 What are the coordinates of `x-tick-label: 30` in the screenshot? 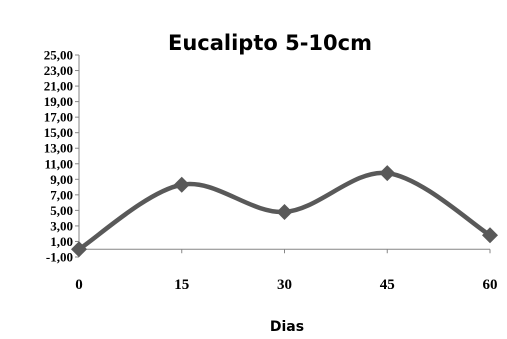 It's located at (284, 285).